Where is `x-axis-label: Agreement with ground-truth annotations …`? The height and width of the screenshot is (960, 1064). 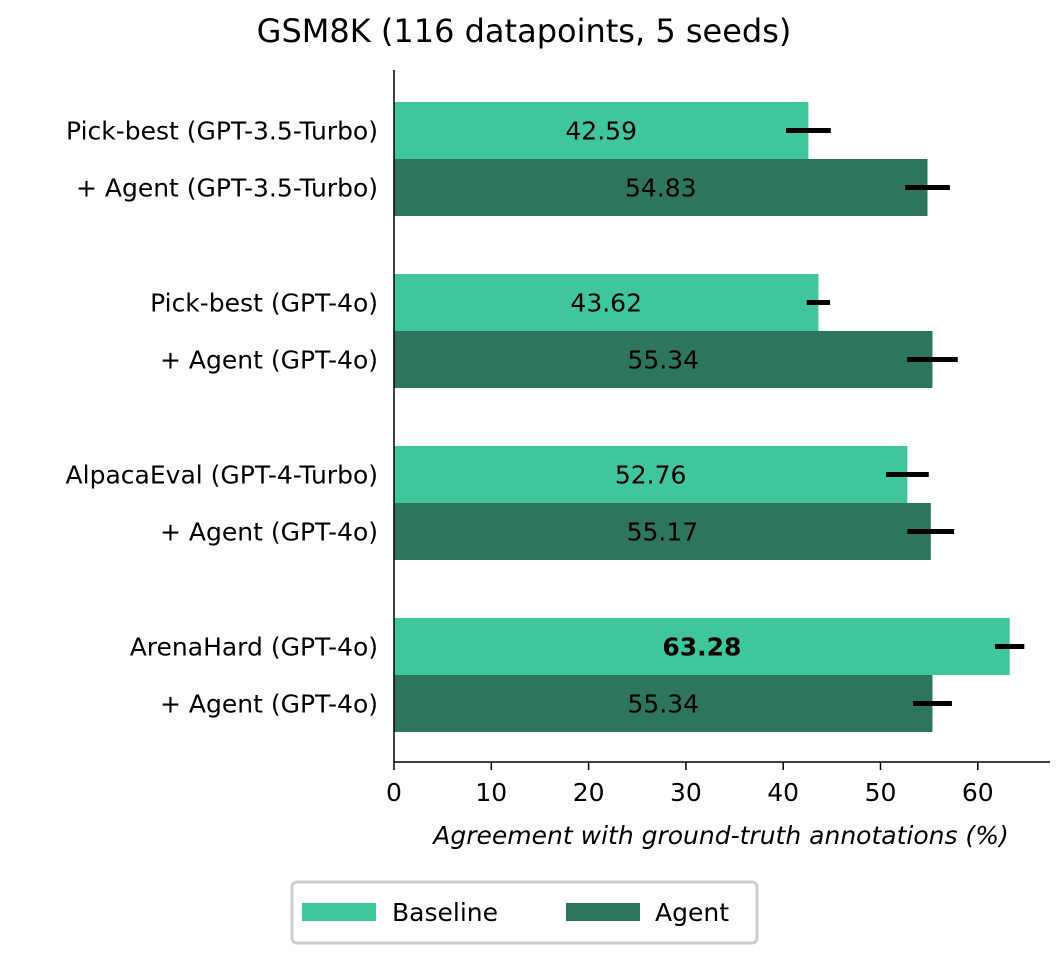 x-axis-label: Agreement with ground-truth annotations … is located at coordinates (719, 835).